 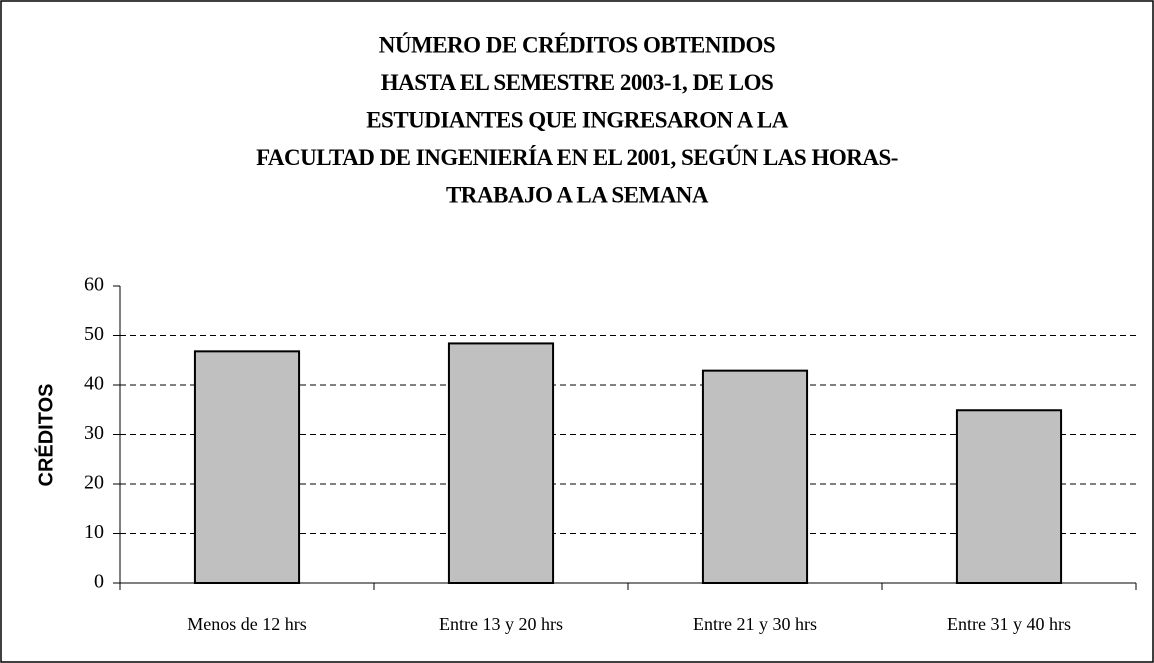 What do you see at coordinates (94, 433) in the screenshot?
I see `y-tick-label: 30` at bounding box center [94, 433].